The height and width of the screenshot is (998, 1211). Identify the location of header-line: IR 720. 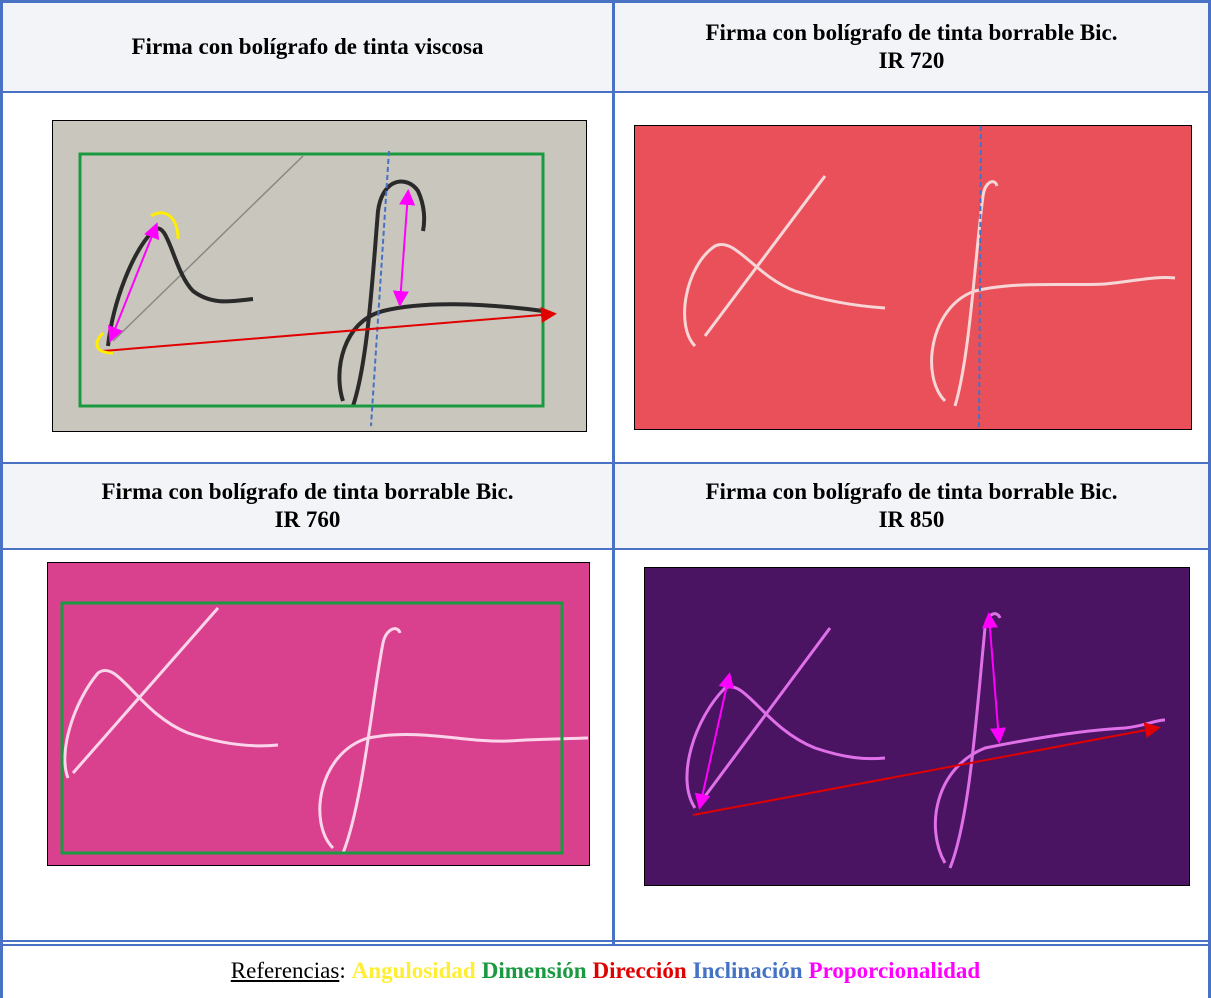
(911, 60).